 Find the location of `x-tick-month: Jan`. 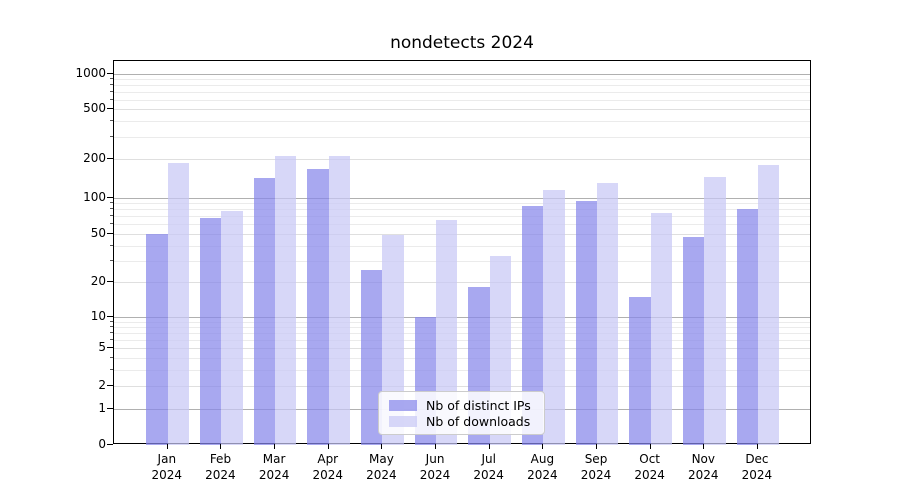

x-tick-month: Jan is located at coordinates (167, 459).